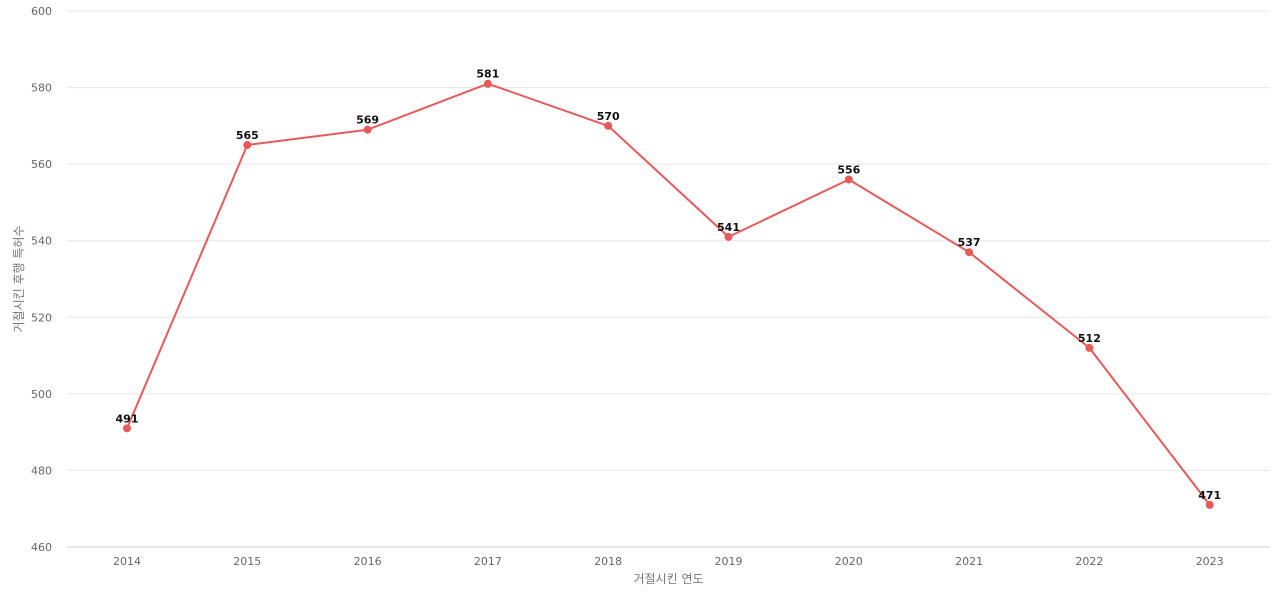  Describe the element at coordinates (368, 561) in the screenshot. I see `x-tick-label: 2016` at that location.